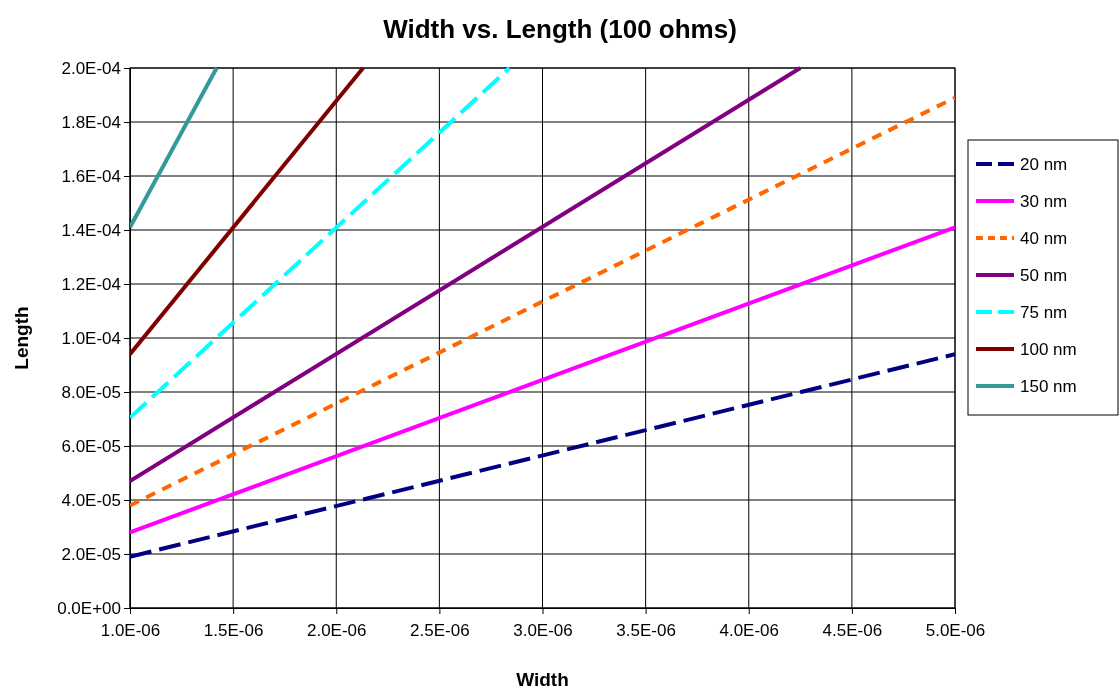  I want to click on x-axis-title: Width, so click(542, 679).